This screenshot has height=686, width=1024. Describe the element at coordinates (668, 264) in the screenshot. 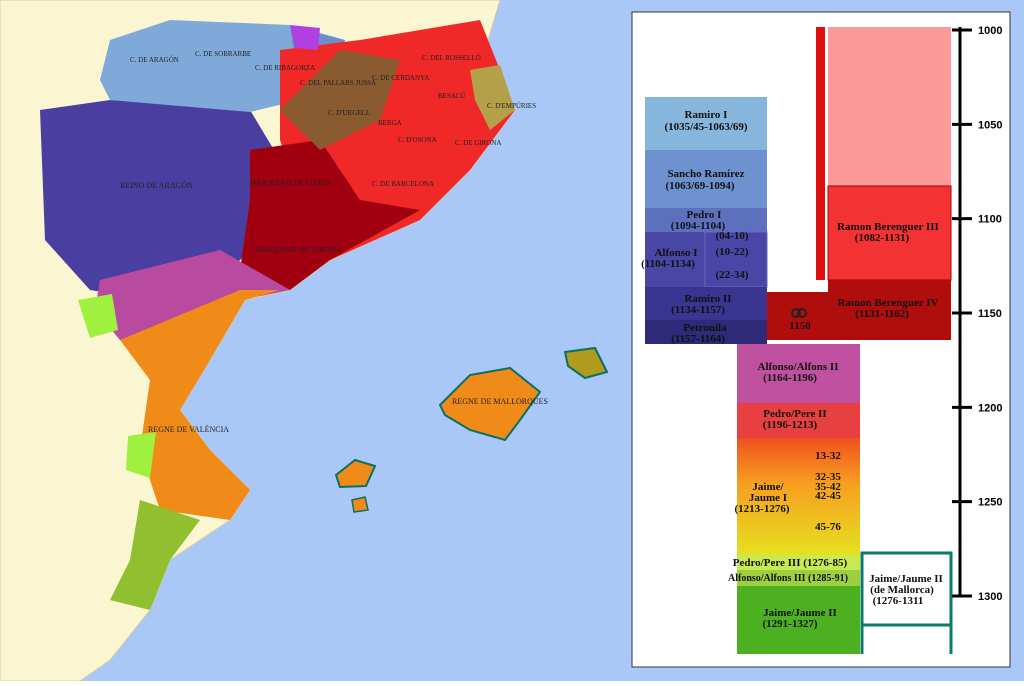

I see `reign-dates: (1104-1134)` at that location.